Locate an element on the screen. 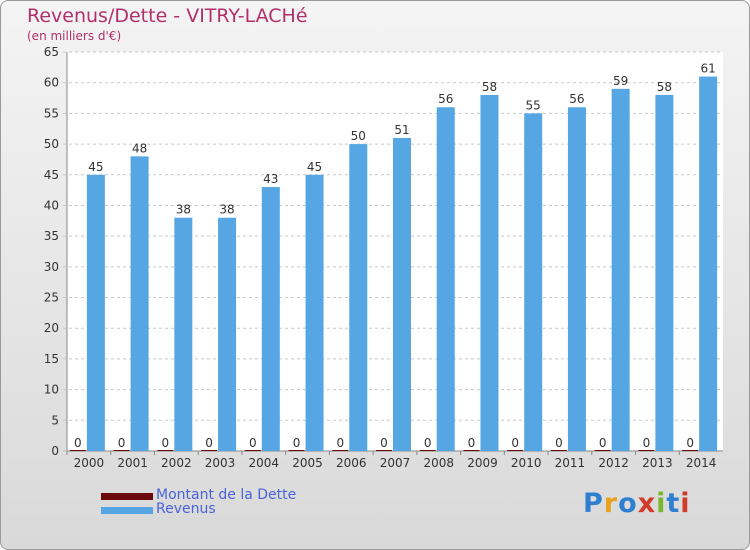 The image size is (750, 550). legend-swatch-revenue is located at coordinates (127, 510).